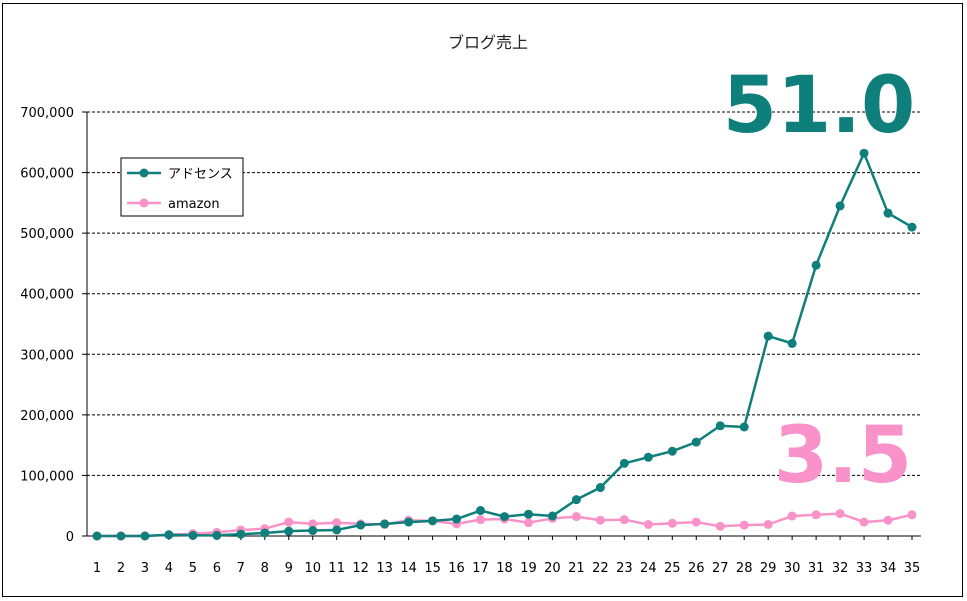 This screenshot has height=601, width=967. I want to click on x-tick-label: 13, so click(384, 568).